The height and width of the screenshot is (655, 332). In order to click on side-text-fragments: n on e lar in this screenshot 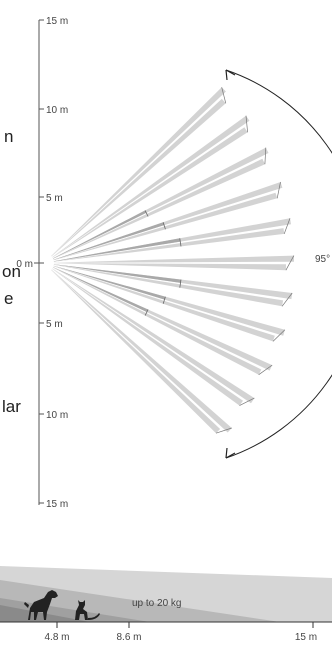, I will do `click(11, 271)`.